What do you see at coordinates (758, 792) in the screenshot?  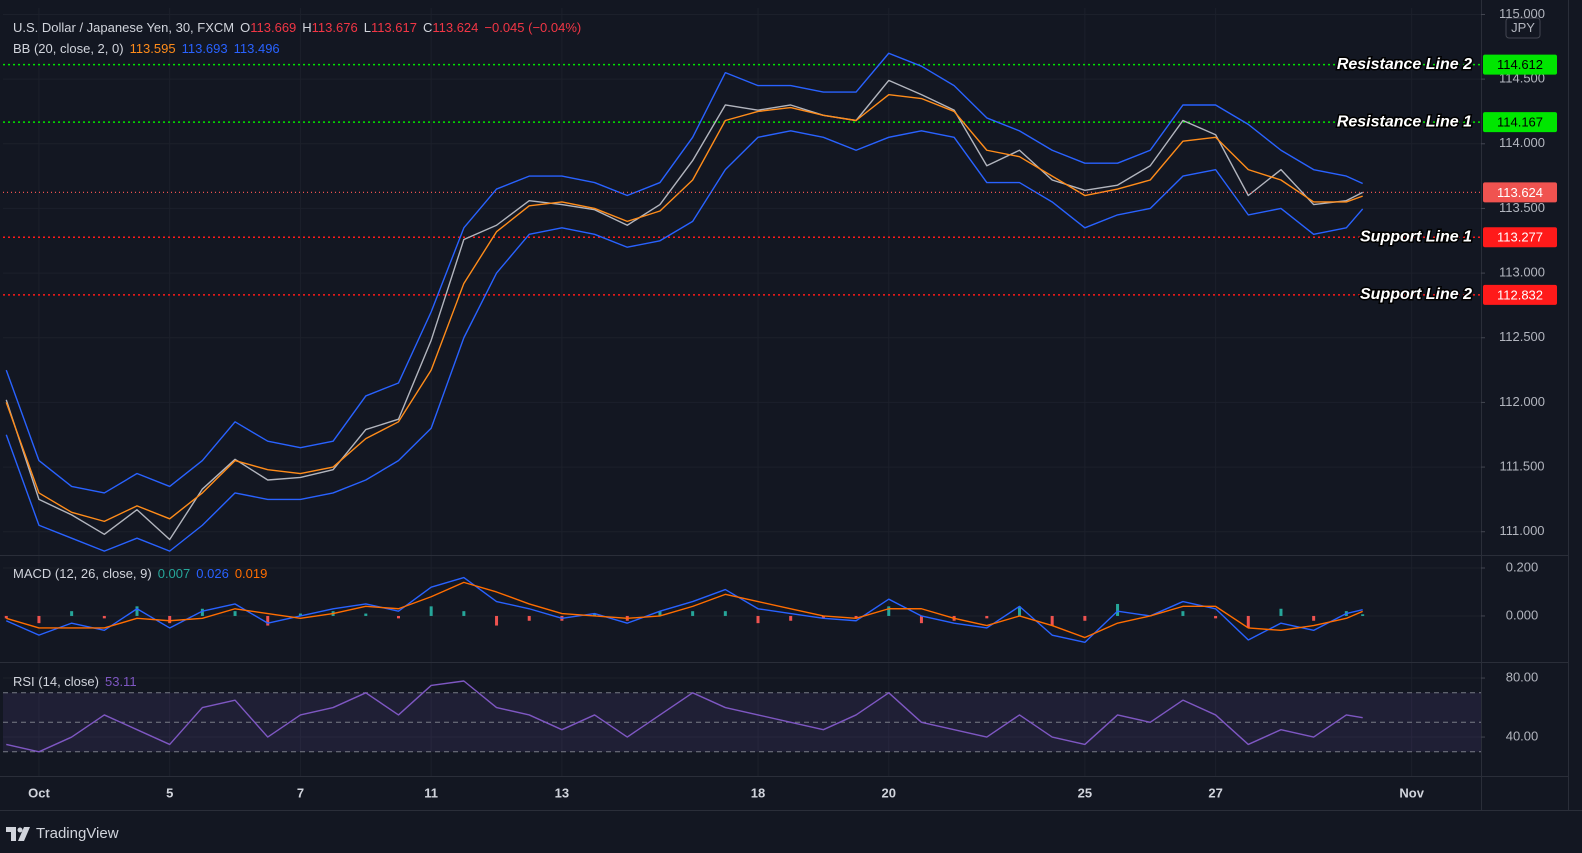 I see `x-tick-label: 18` at bounding box center [758, 792].